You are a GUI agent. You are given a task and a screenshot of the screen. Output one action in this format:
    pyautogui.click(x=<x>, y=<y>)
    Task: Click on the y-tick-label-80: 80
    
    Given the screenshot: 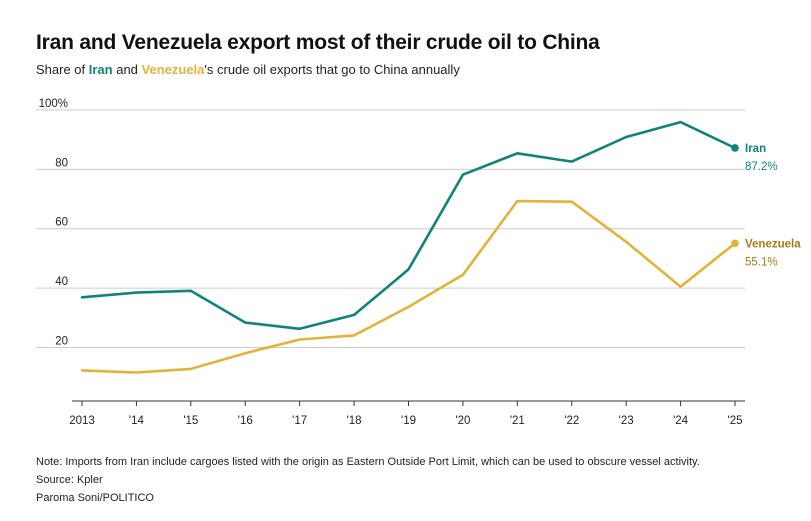 What is the action you would take?
    pyautogui.click(x=61, y=163)
    